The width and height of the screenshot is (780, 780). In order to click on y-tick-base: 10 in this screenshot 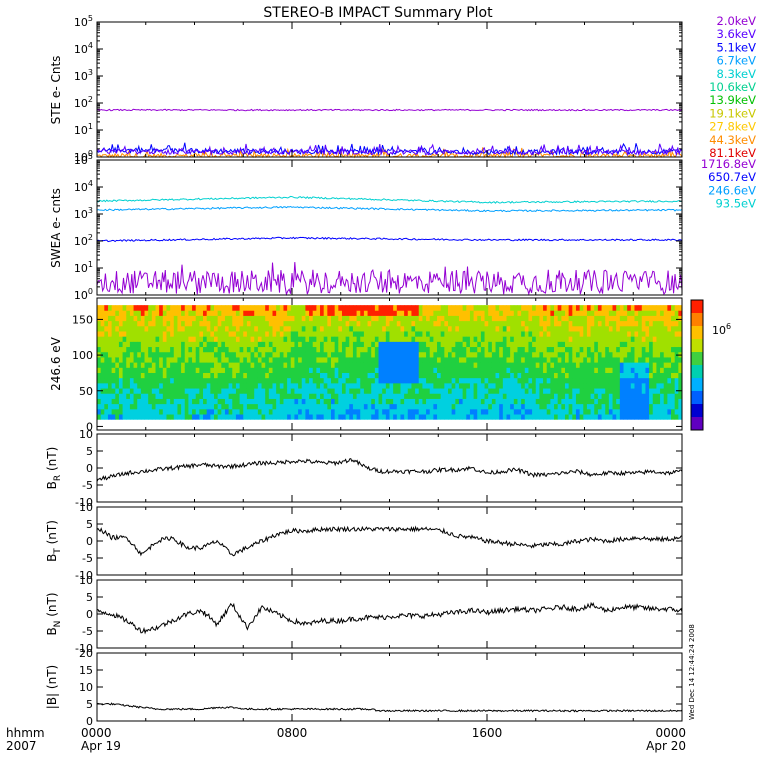, I will do `click(81, 160)`.